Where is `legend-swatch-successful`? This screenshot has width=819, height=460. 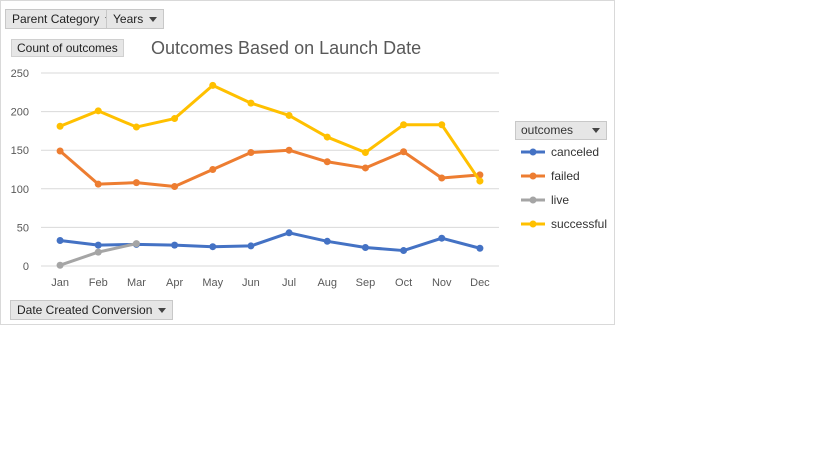
legend-swatch-successful is located at coordinates (533, 224).